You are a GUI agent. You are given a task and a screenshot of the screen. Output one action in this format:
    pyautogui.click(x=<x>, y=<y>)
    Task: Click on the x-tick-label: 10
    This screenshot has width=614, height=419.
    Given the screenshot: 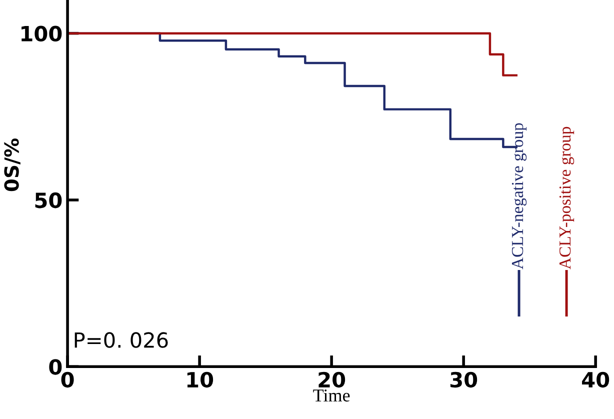 What is the action you would take?
    pyautogui.click(x=200, y=380)
    